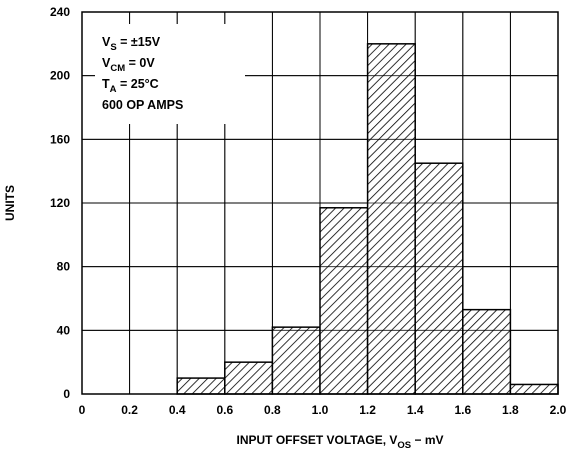 The image size is (579, 453). What do you see at coordinates (142, 105) in the screenshot?
I see `annotation-line: 600 OP AMPS` at bounding box center [142, 105].